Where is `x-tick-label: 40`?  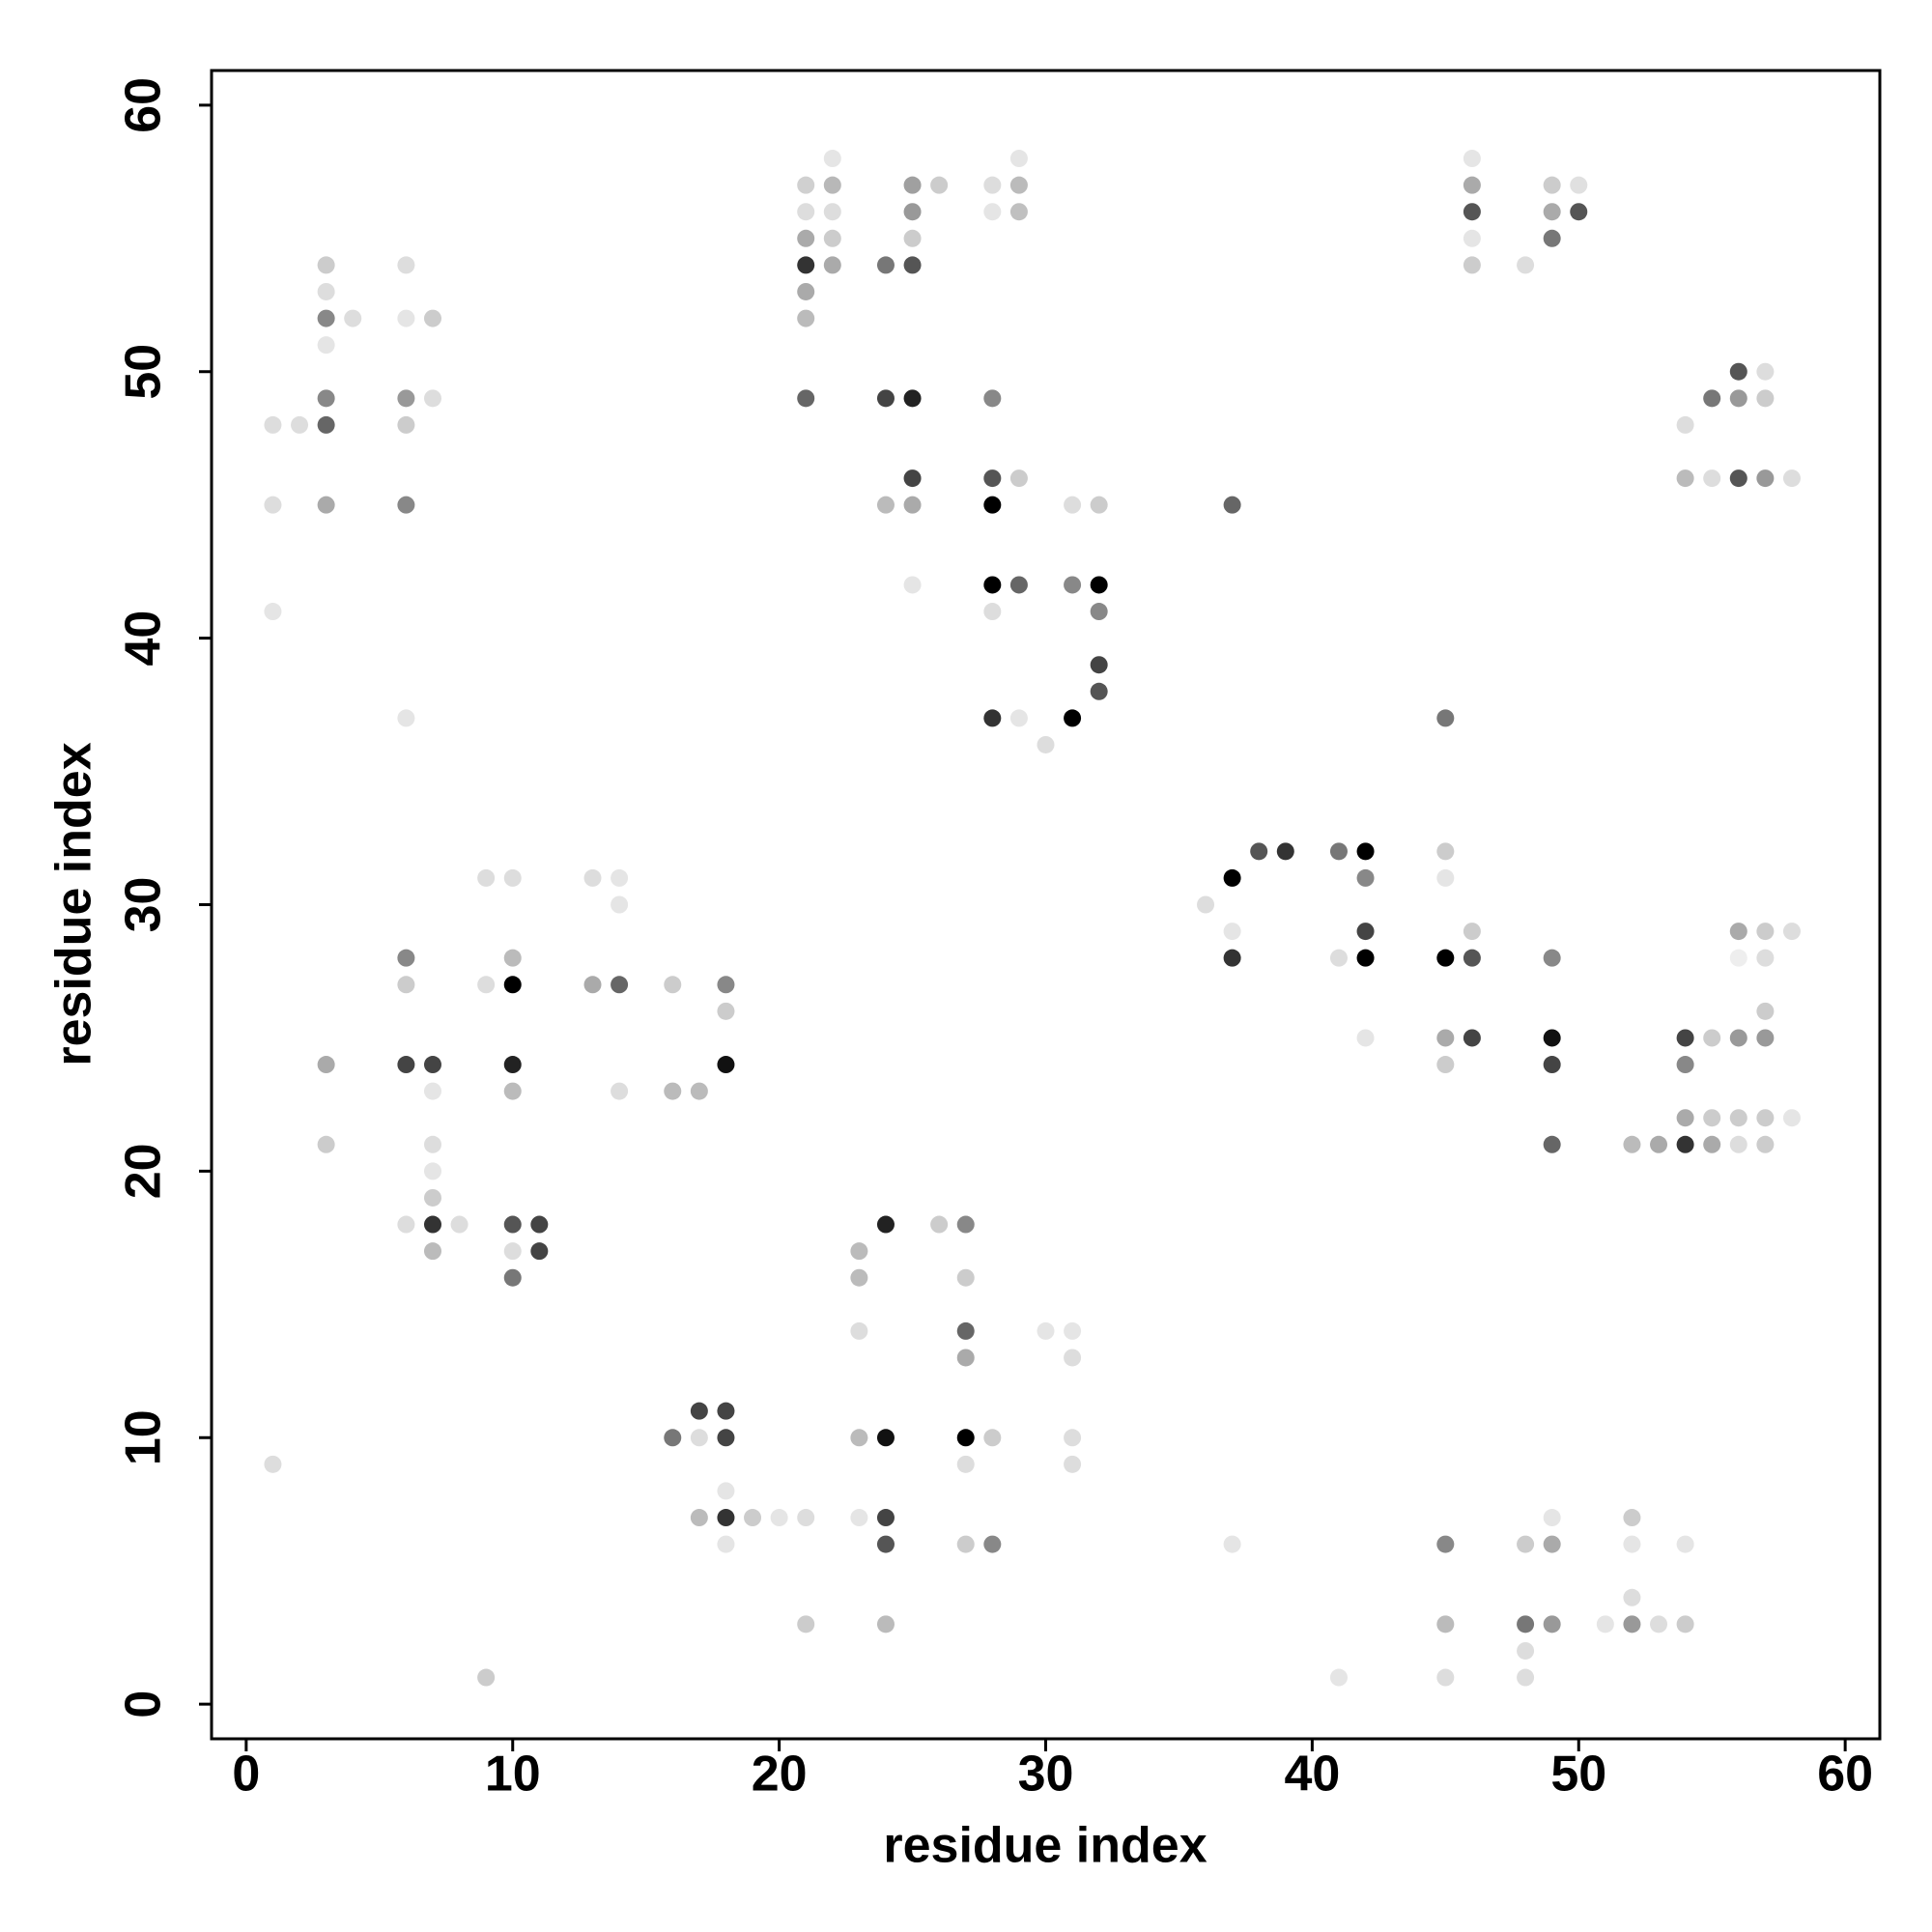 x-tick-label: 40 is located at coordinates (1312, 1775).